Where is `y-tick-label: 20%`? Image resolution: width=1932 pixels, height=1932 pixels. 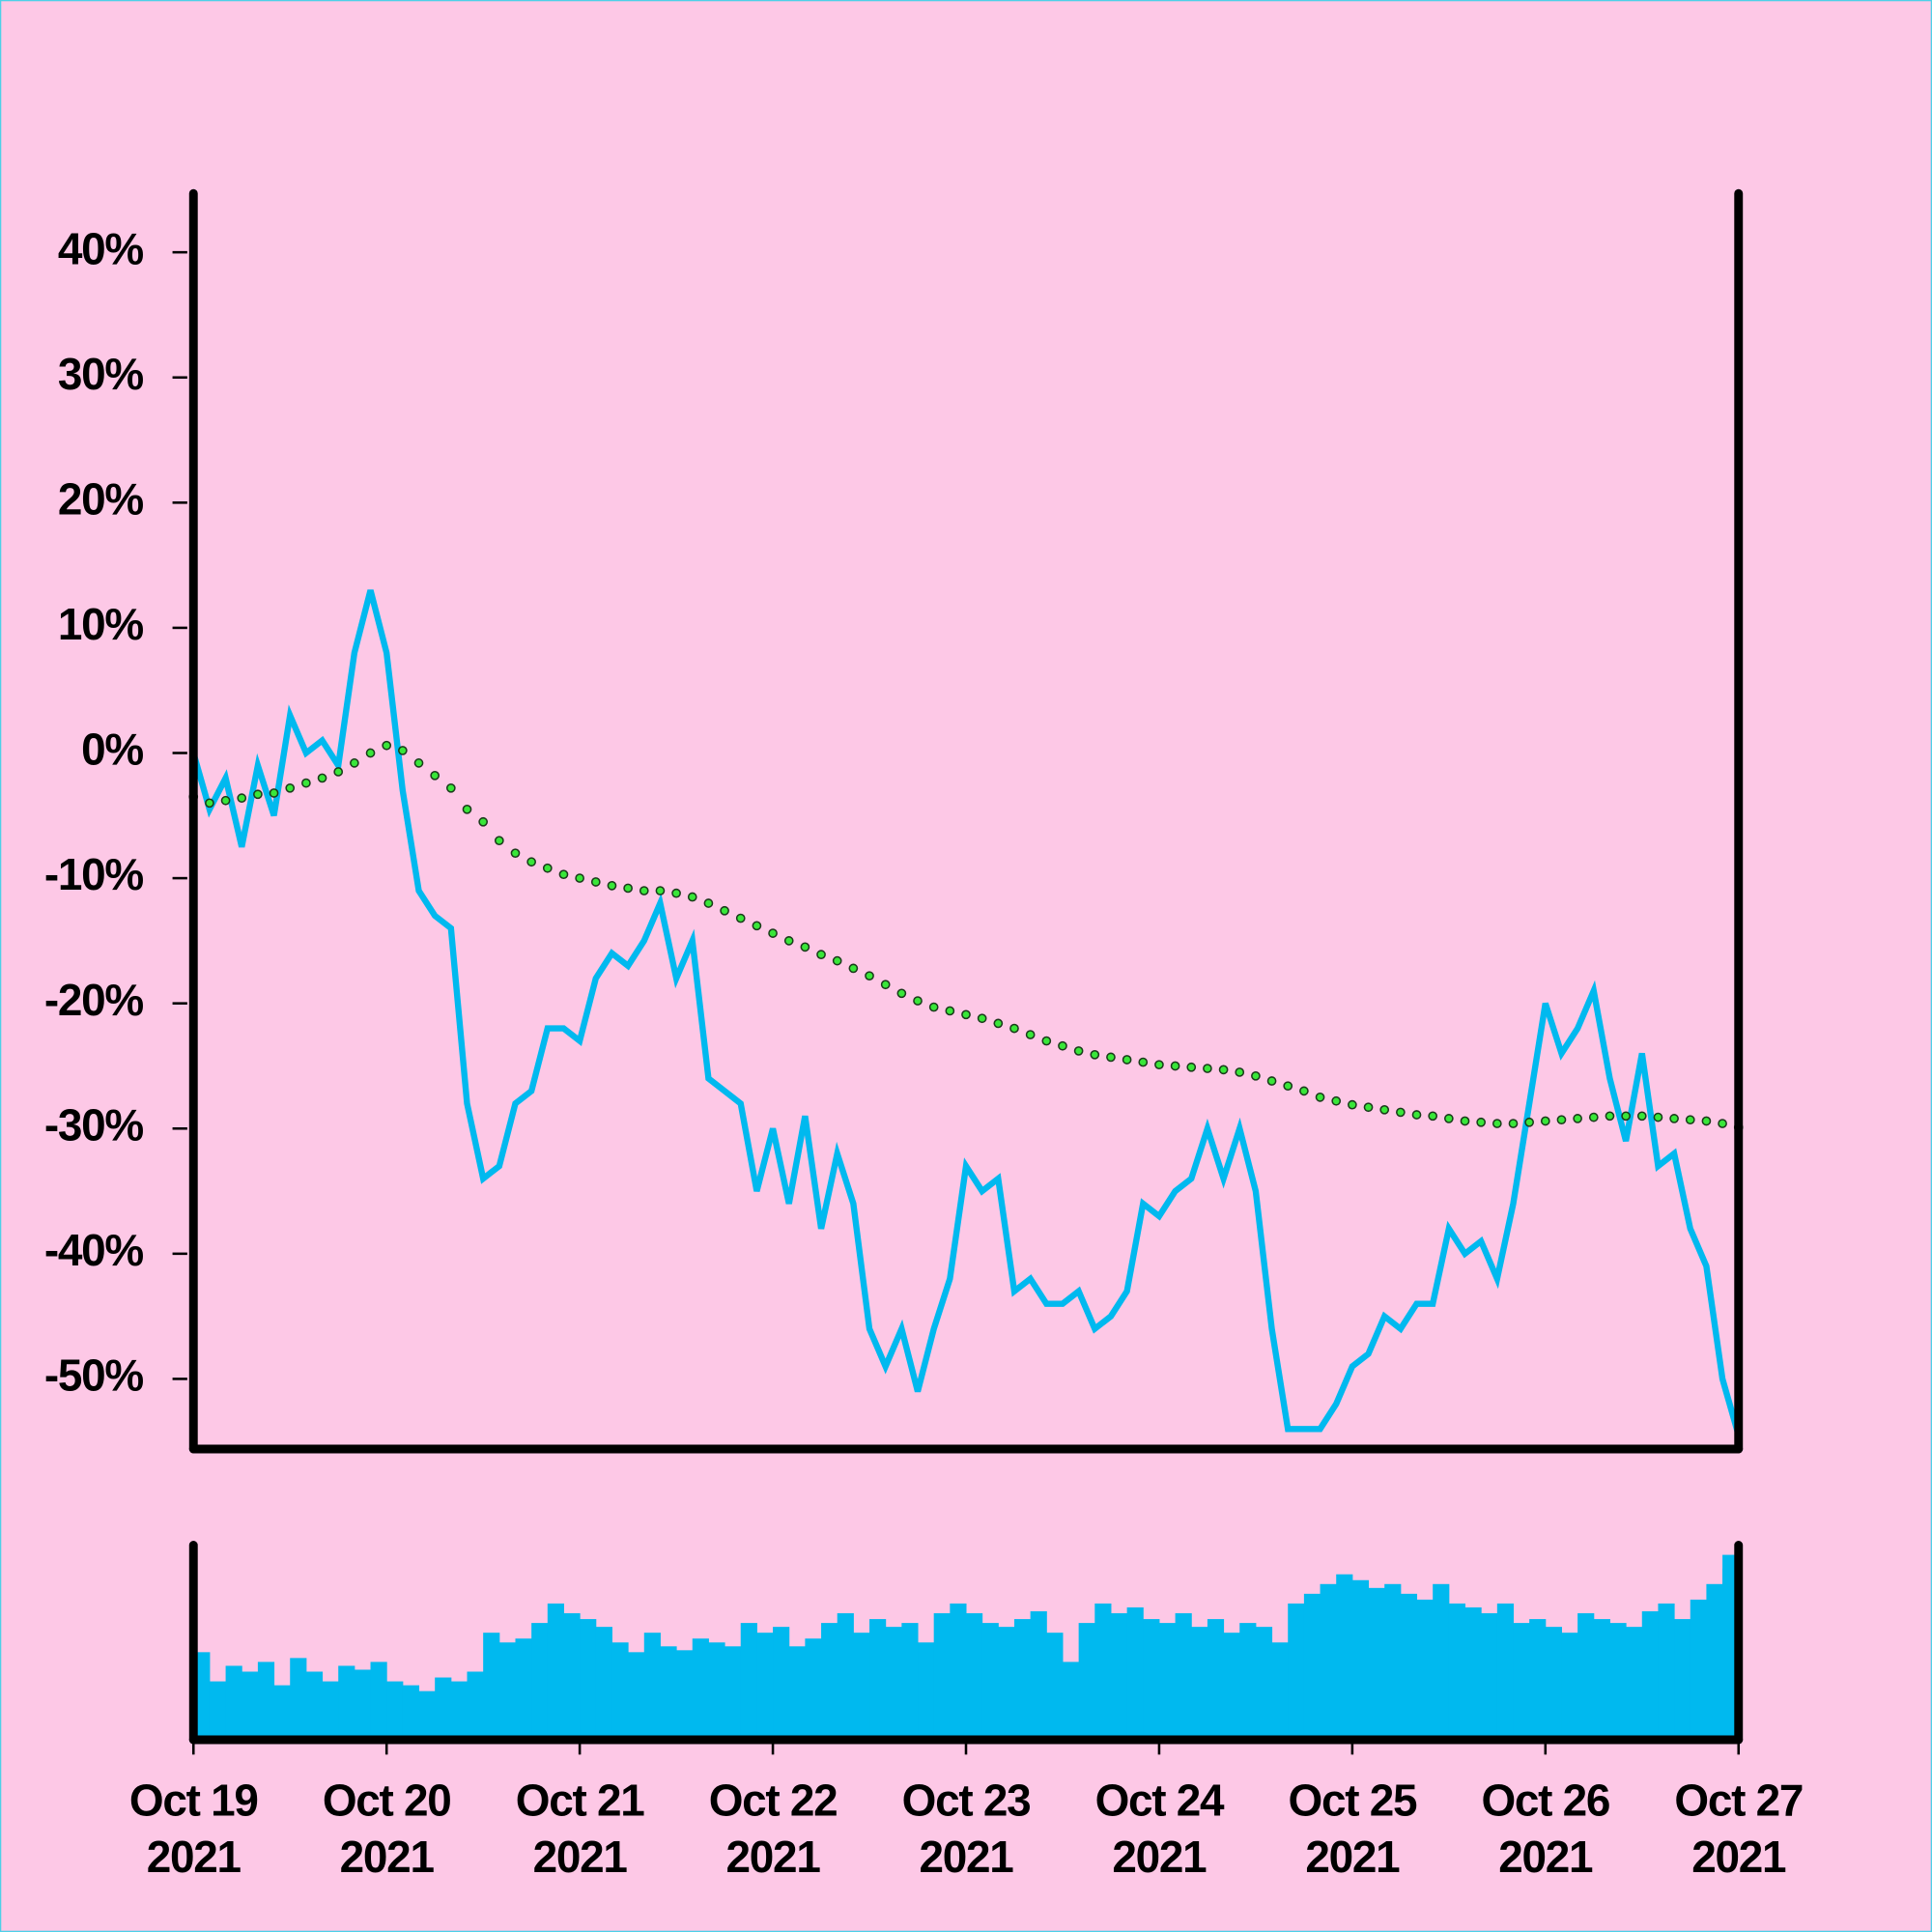
y-tick-label: 20% is located at coordinates (101, 498).